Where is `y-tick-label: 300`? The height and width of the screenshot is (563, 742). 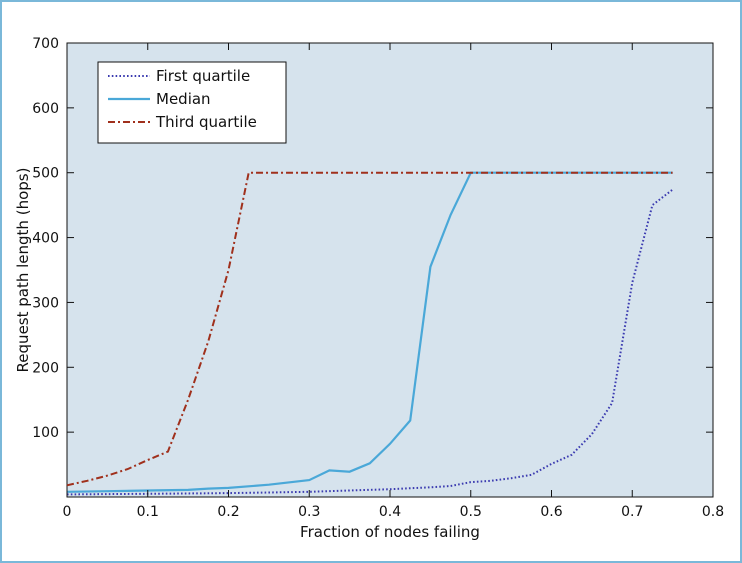
y-tick-label: 300 is located at coordinates (45, 303).